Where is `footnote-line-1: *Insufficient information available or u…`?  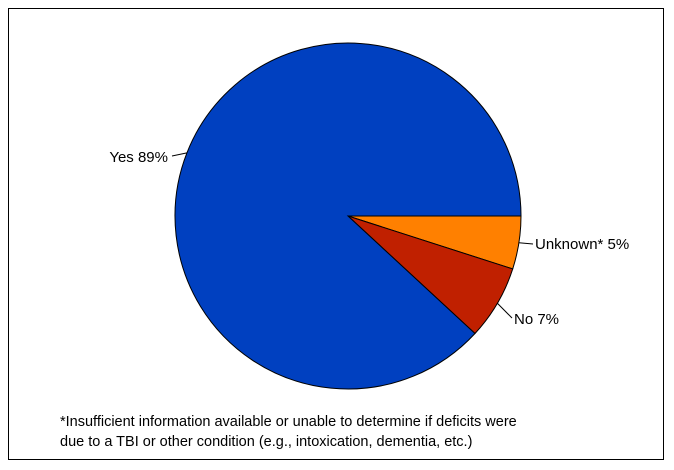 footnote-line-1: *Insufficient information available or u… is located at coordinates (288, 422).